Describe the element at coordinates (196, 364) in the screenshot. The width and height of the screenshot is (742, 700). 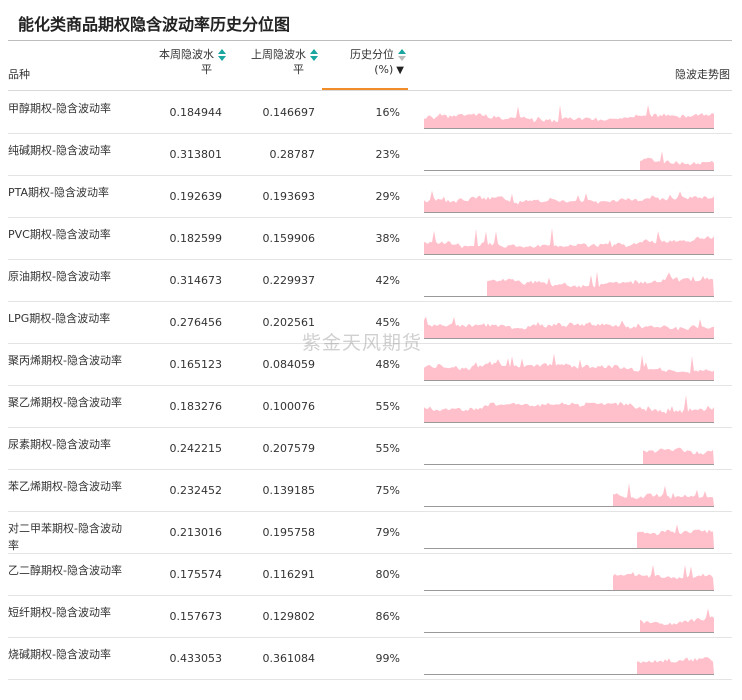
I see `row-current-value: 0.165123` at that location.